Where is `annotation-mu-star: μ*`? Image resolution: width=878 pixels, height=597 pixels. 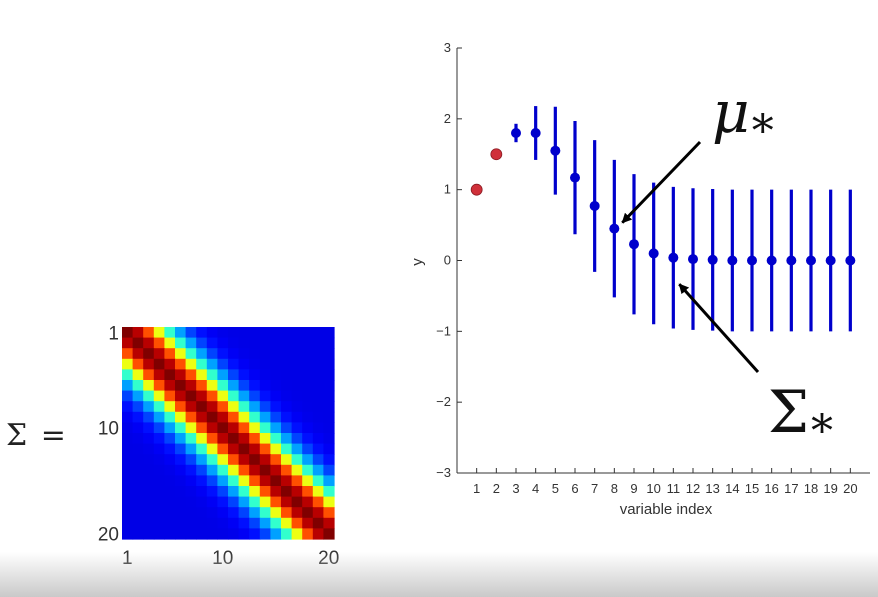 annotation-mu-star: μ* is located at coordinates (697, 151).